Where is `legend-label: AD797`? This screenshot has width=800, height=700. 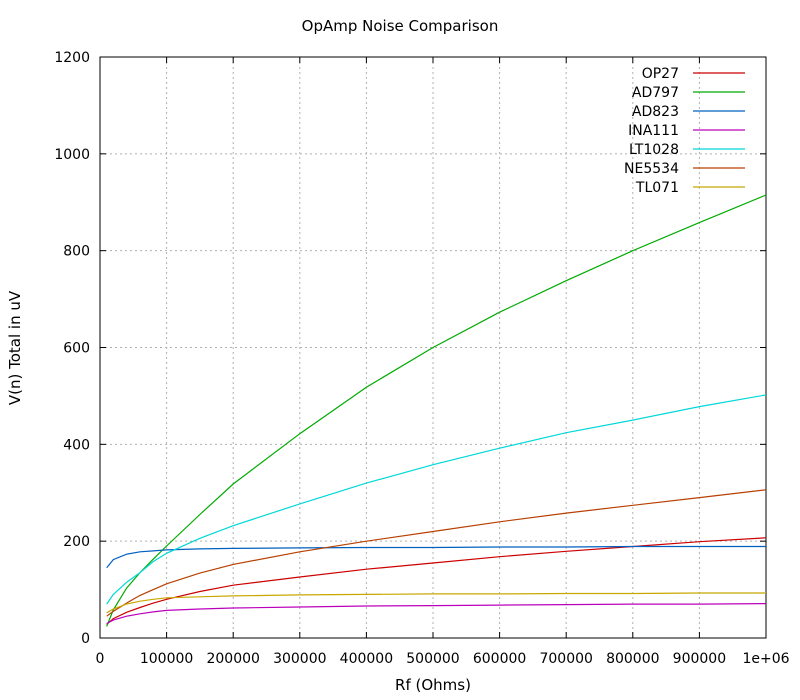
legend-label: AD797 is located at coordinates (655, 93).